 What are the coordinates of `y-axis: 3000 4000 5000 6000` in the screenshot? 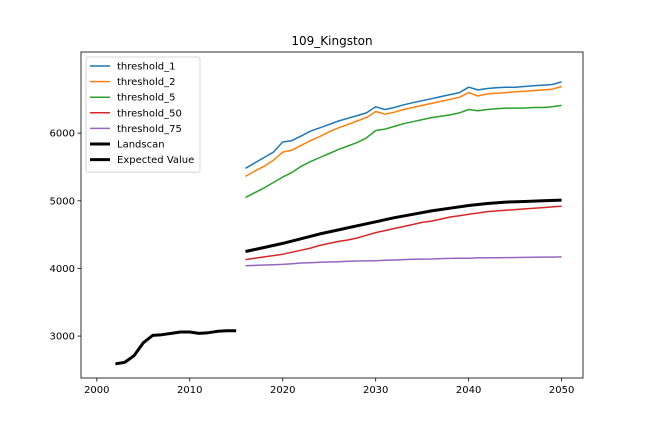 It's located at (65, 236).